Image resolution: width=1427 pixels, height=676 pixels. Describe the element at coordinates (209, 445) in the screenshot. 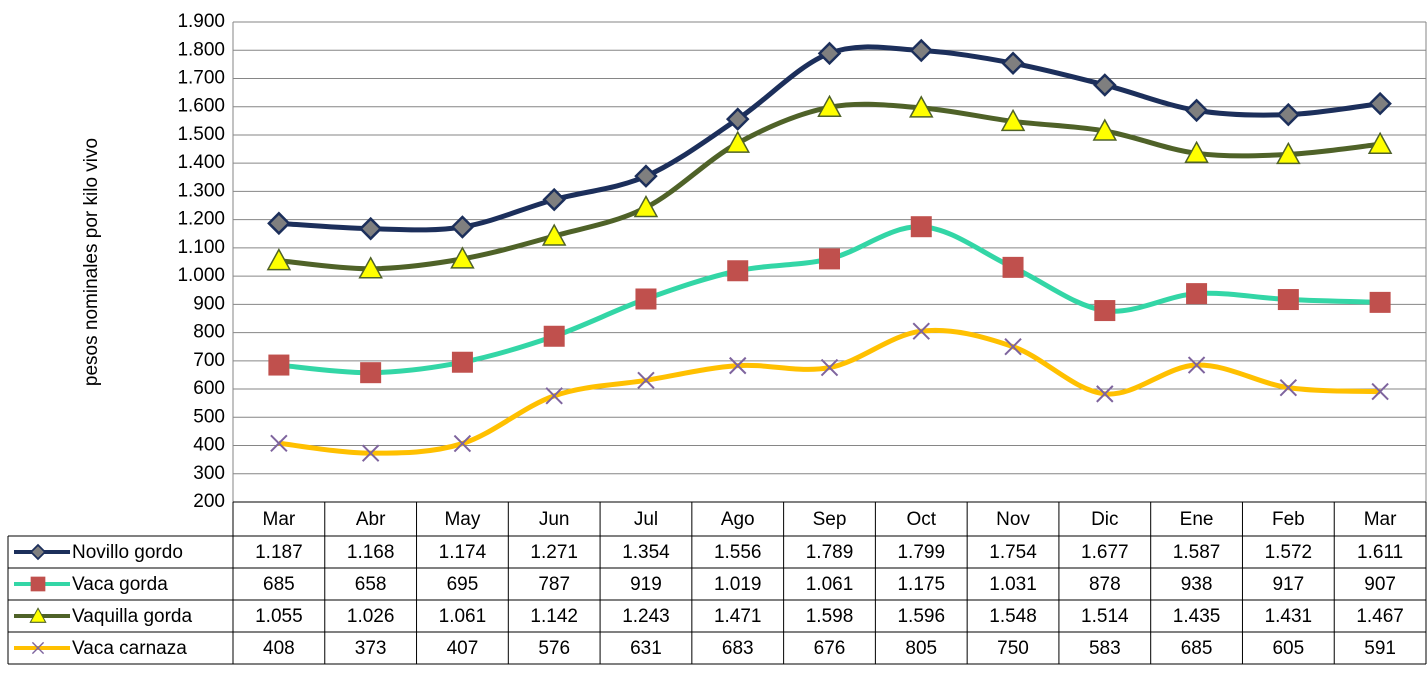

I see `y-tick-label: 400` at that location.